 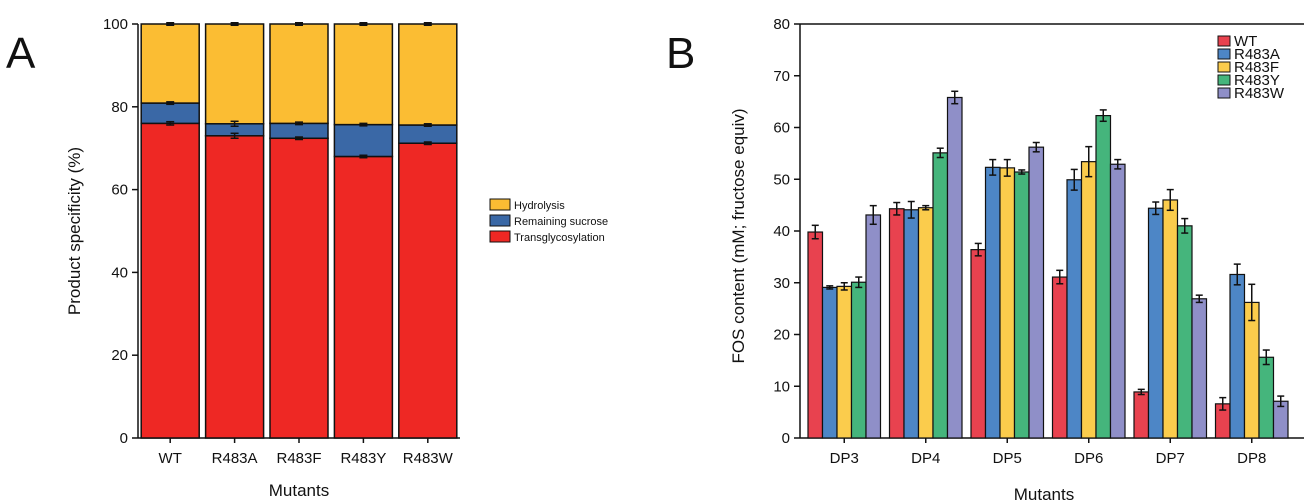 What do you see at coordinates (844, 362) in the screenshot?
I see `panel-b-bar-r483f-dp3` at bounding box center [844, 362].